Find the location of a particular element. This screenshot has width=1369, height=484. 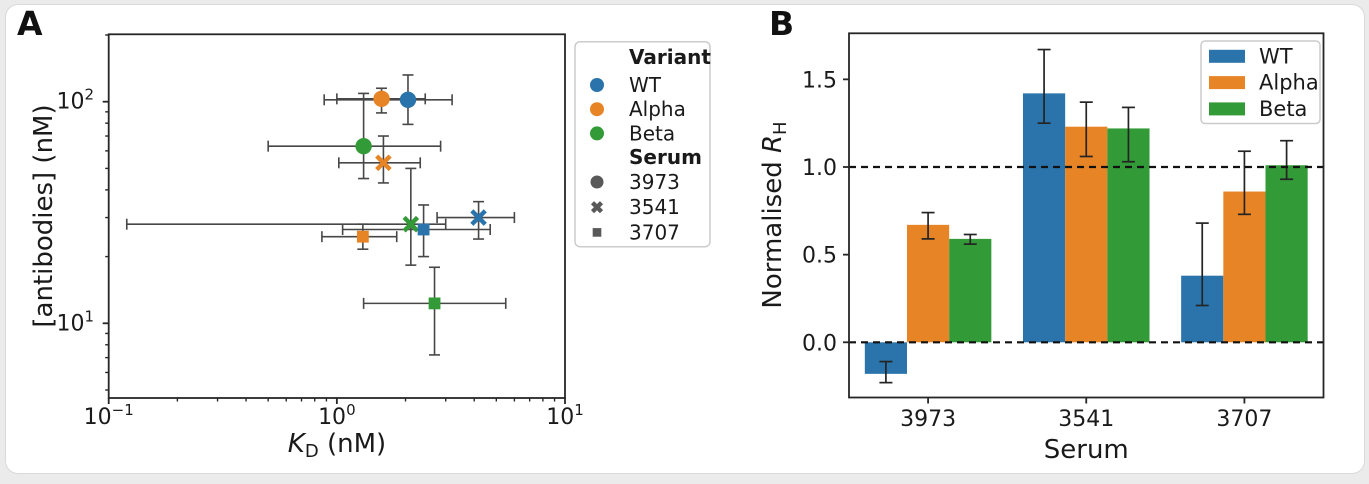

a-x-tick-label: 10⁻¹ is located at coordinates (109, 415).